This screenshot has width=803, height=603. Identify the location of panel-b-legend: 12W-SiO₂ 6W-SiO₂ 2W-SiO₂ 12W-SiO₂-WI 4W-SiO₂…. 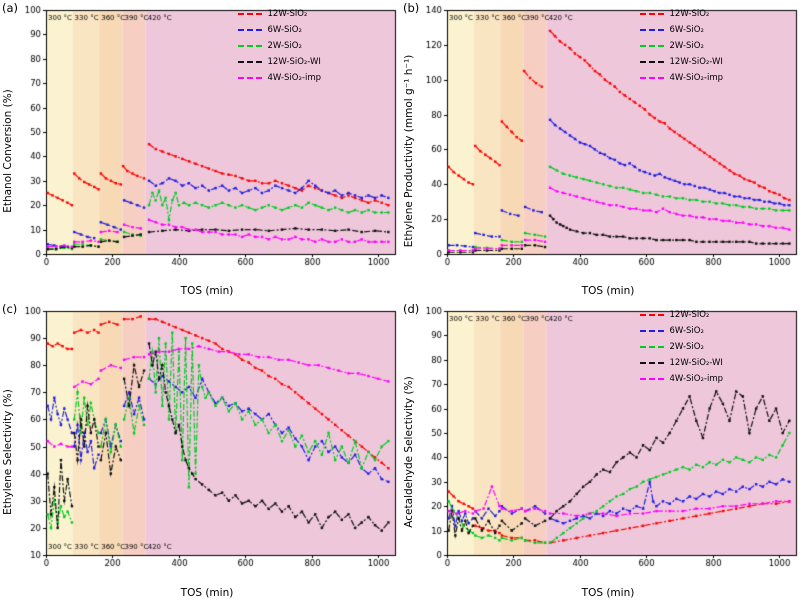
(681, 45).